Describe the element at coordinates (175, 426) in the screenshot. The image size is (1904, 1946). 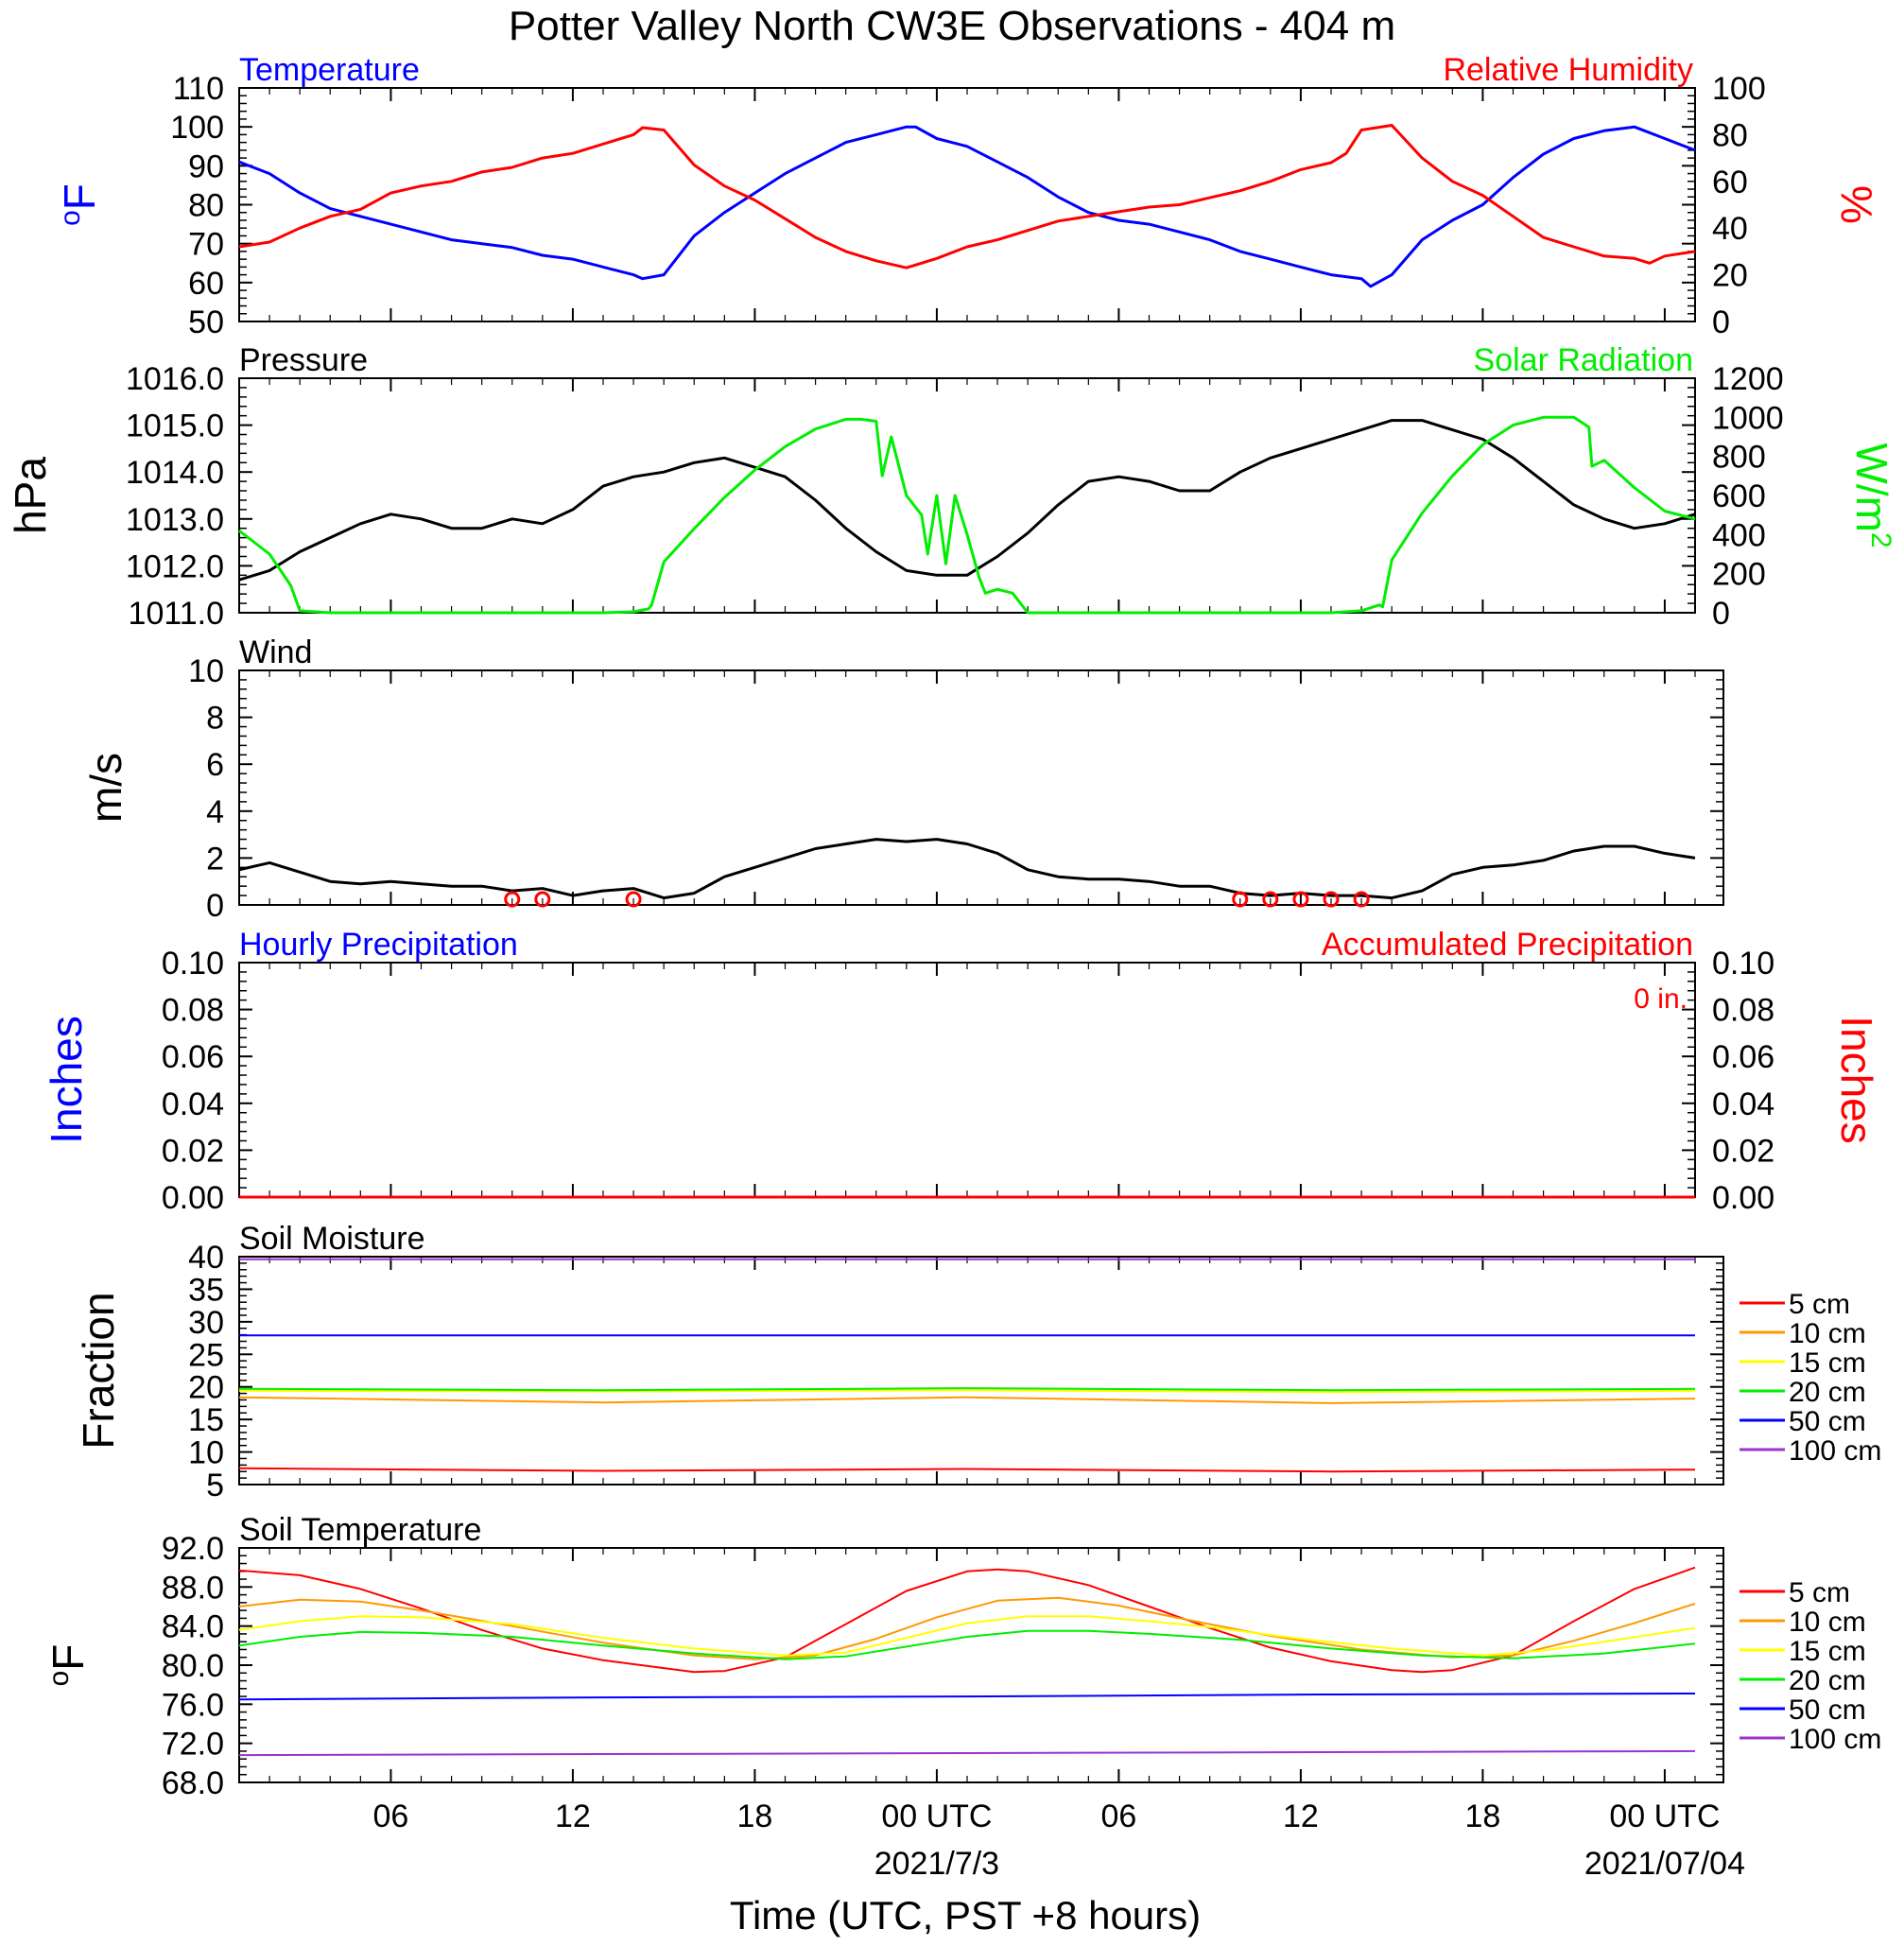
I see `pres_solar-ytick-label: 1015.0` at that location.